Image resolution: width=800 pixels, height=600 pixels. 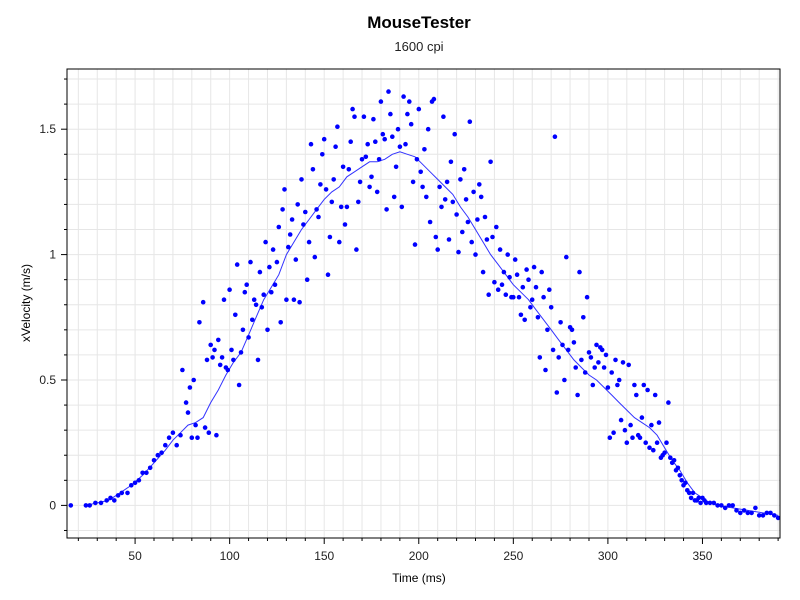 I want to click on y-axis-label: xVelocity (m/s), so click(x=26, y=303).